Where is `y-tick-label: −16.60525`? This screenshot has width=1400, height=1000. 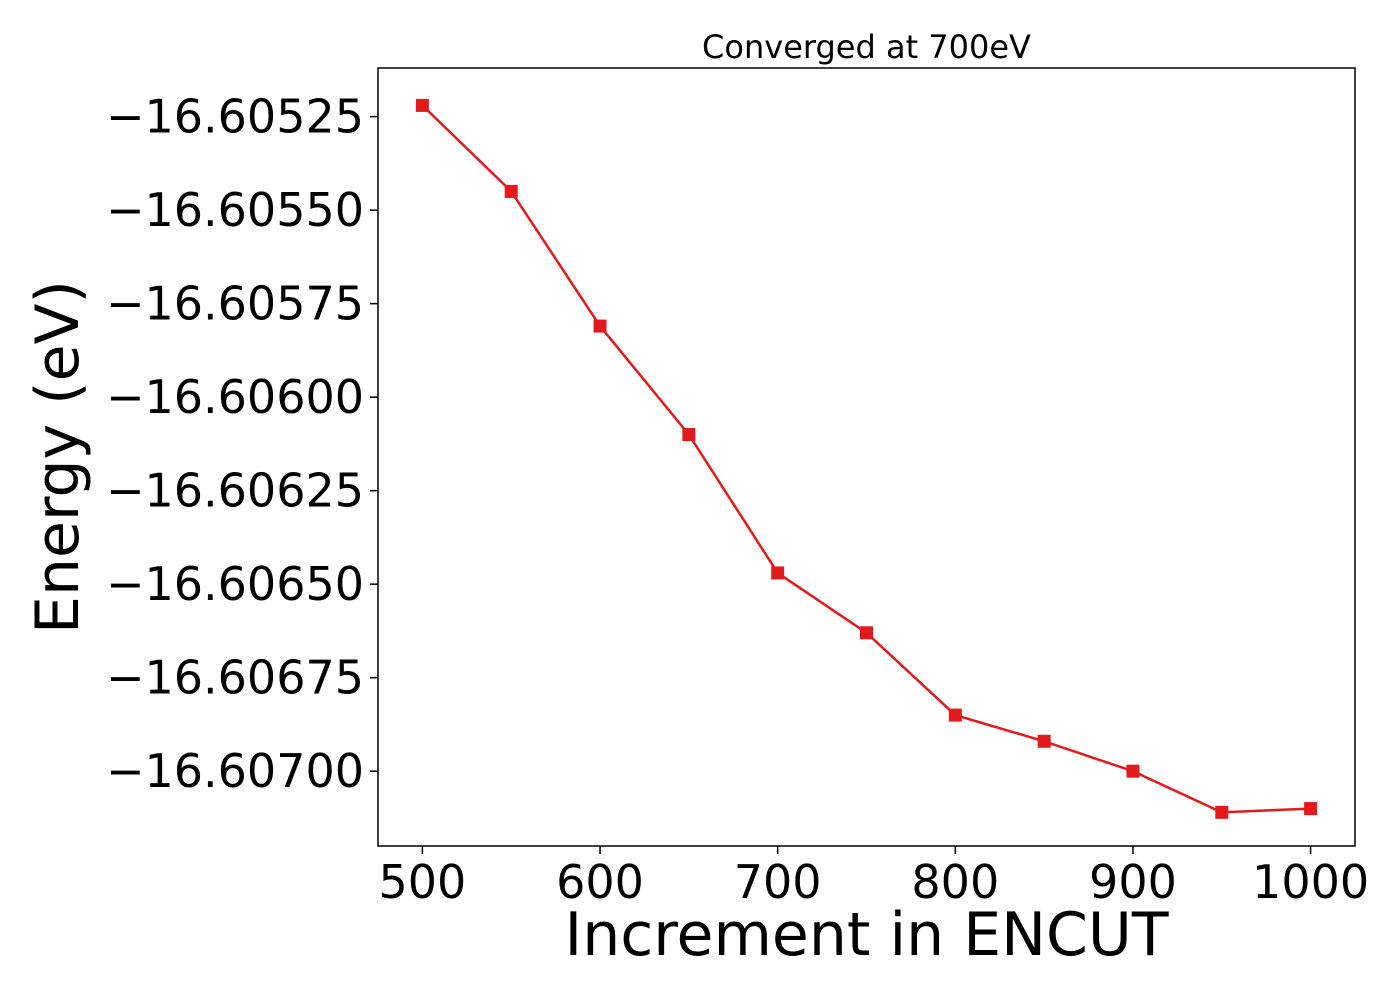
y-tick-label: −16.60525 is located at coordinates (235, 117).